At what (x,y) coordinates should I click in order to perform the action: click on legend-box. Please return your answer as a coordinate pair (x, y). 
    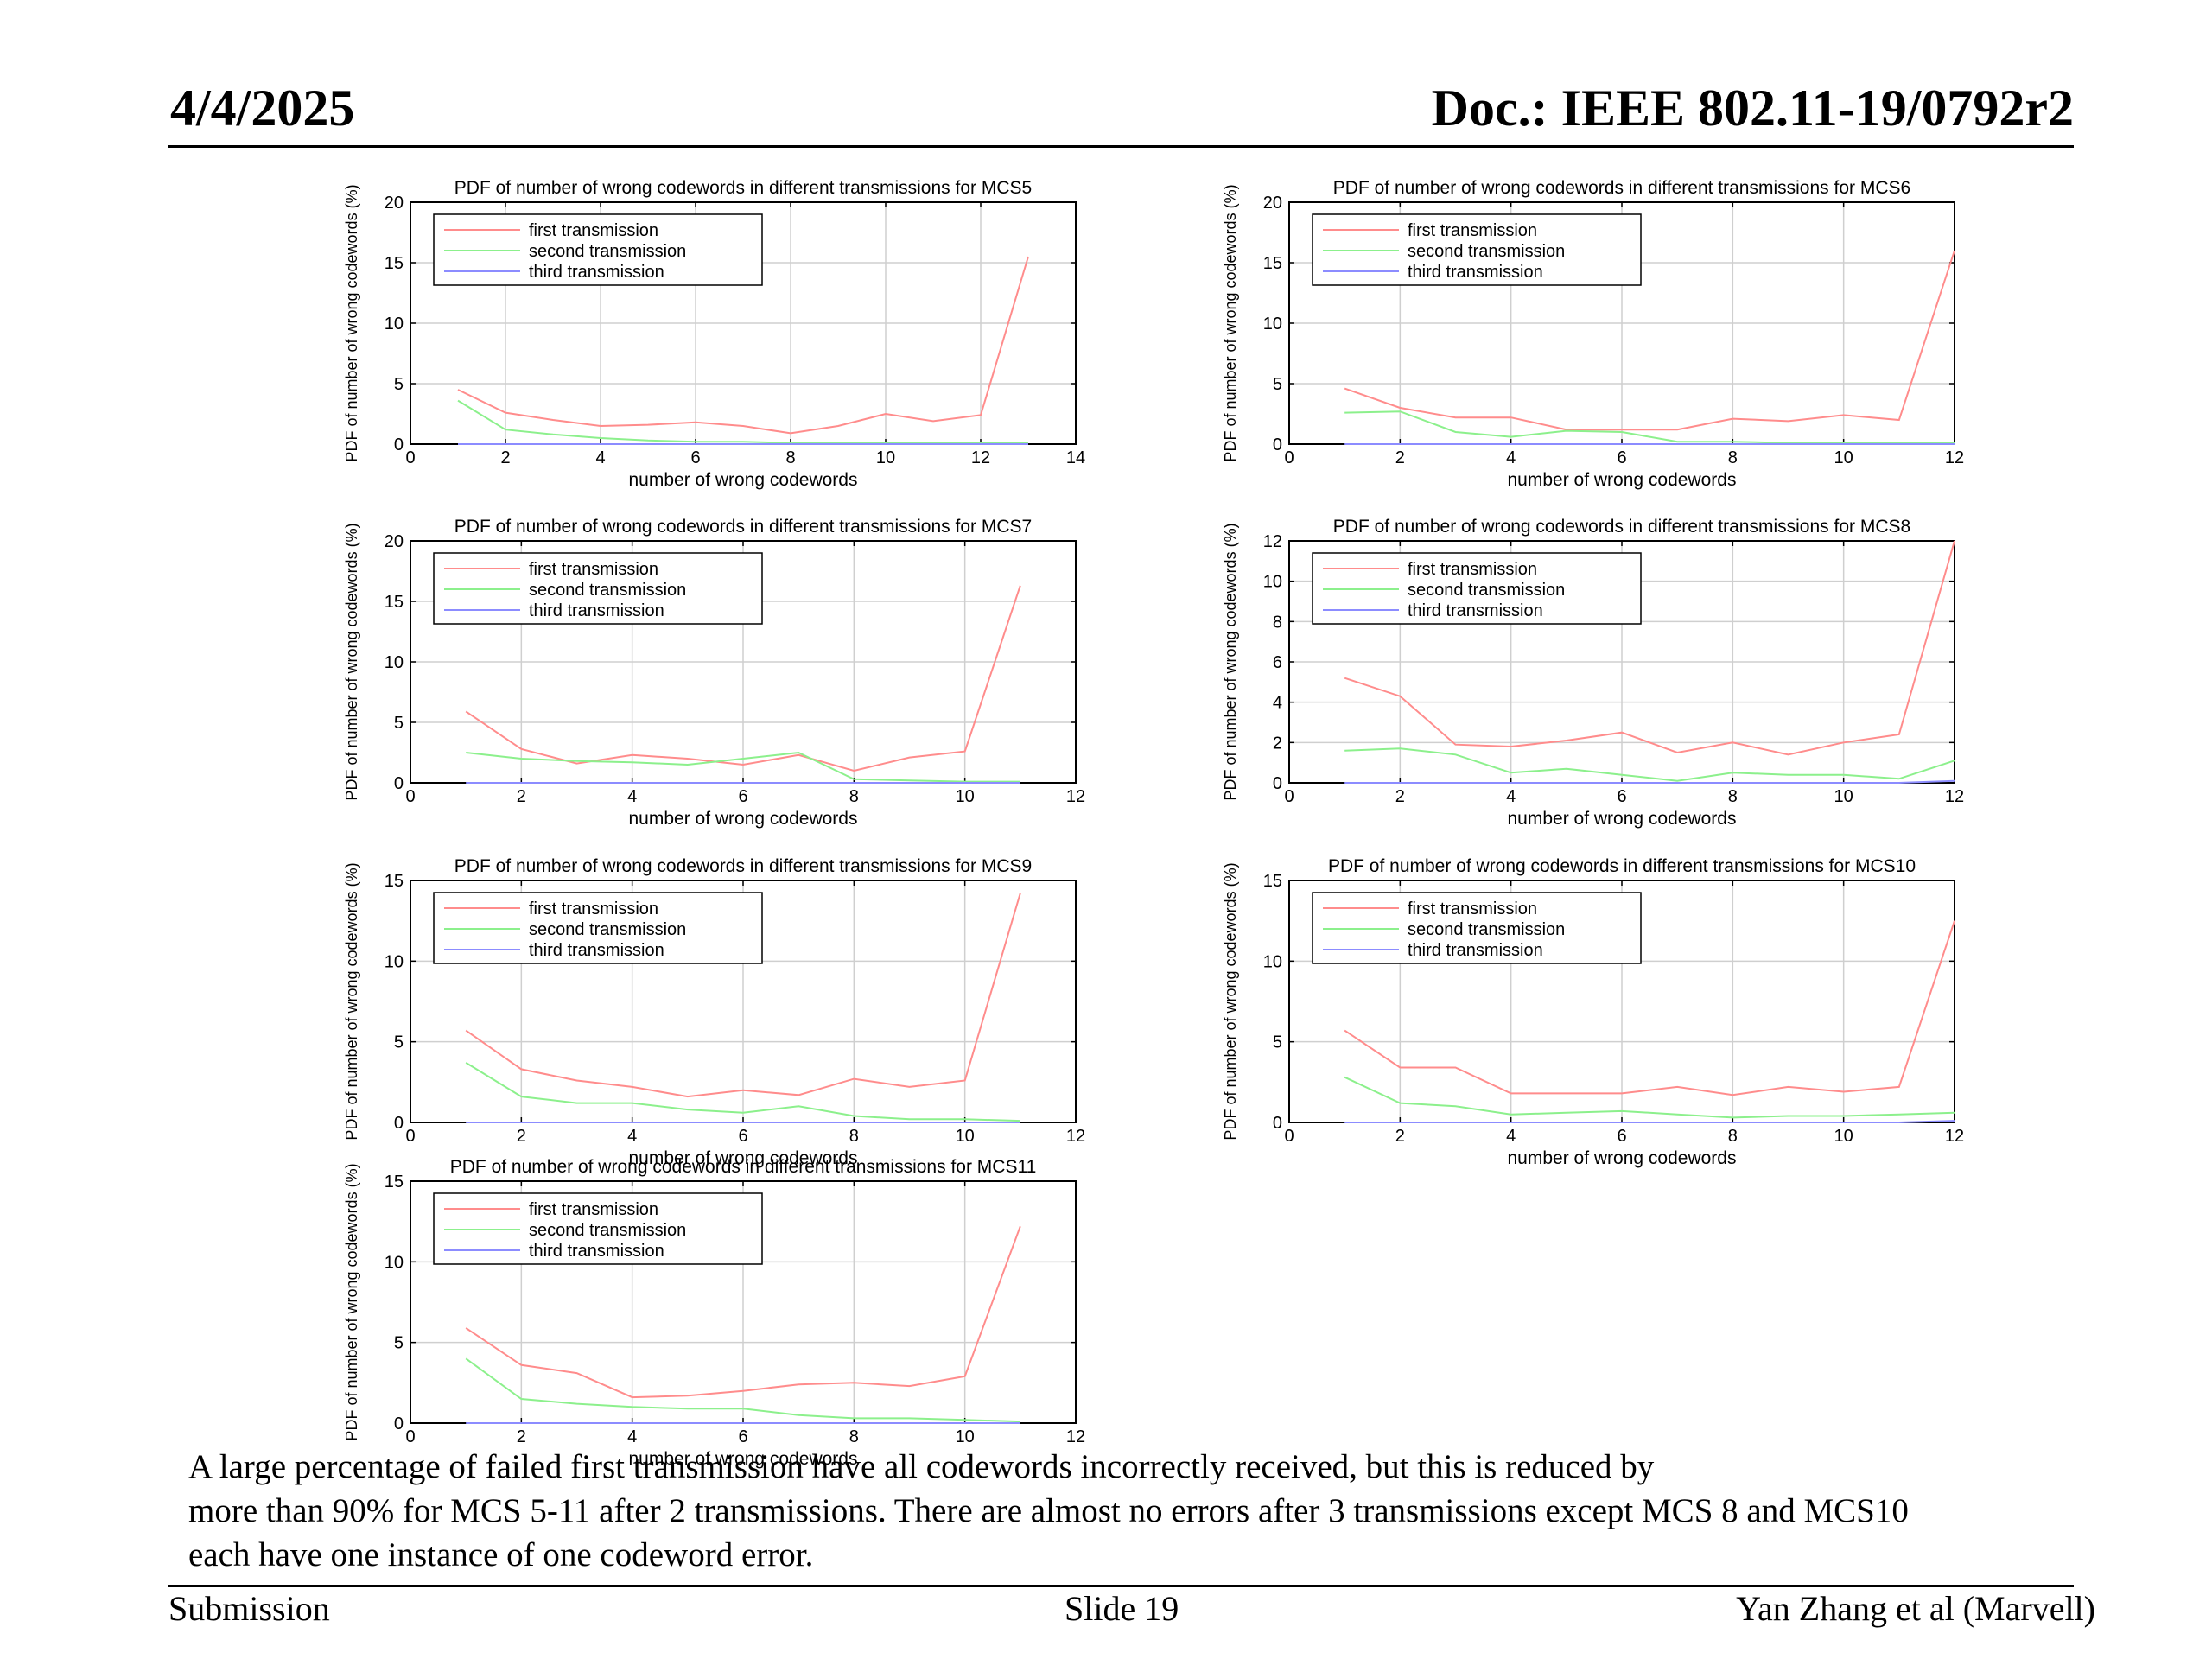
    Looking at the image, I should click on (598, 588).